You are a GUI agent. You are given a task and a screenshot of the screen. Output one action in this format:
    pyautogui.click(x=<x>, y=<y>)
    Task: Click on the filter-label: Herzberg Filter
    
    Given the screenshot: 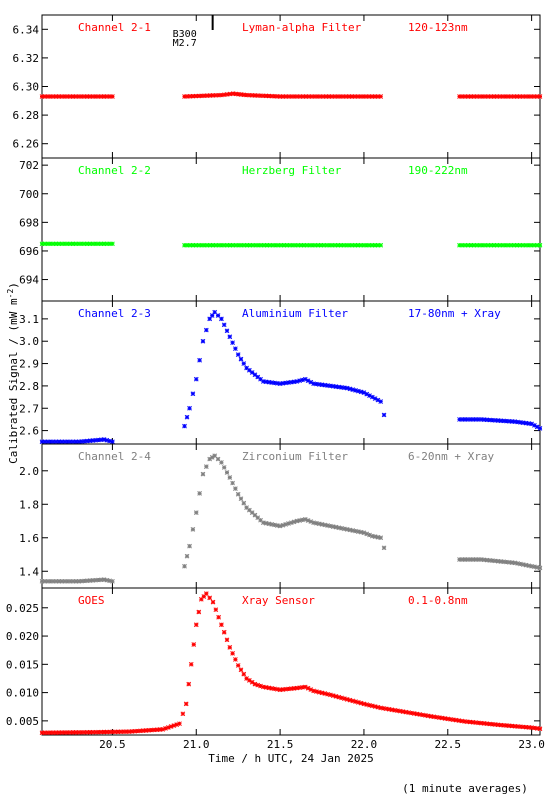 What is the action you would take?
    pyautogui.click(x=292, y=170)
    